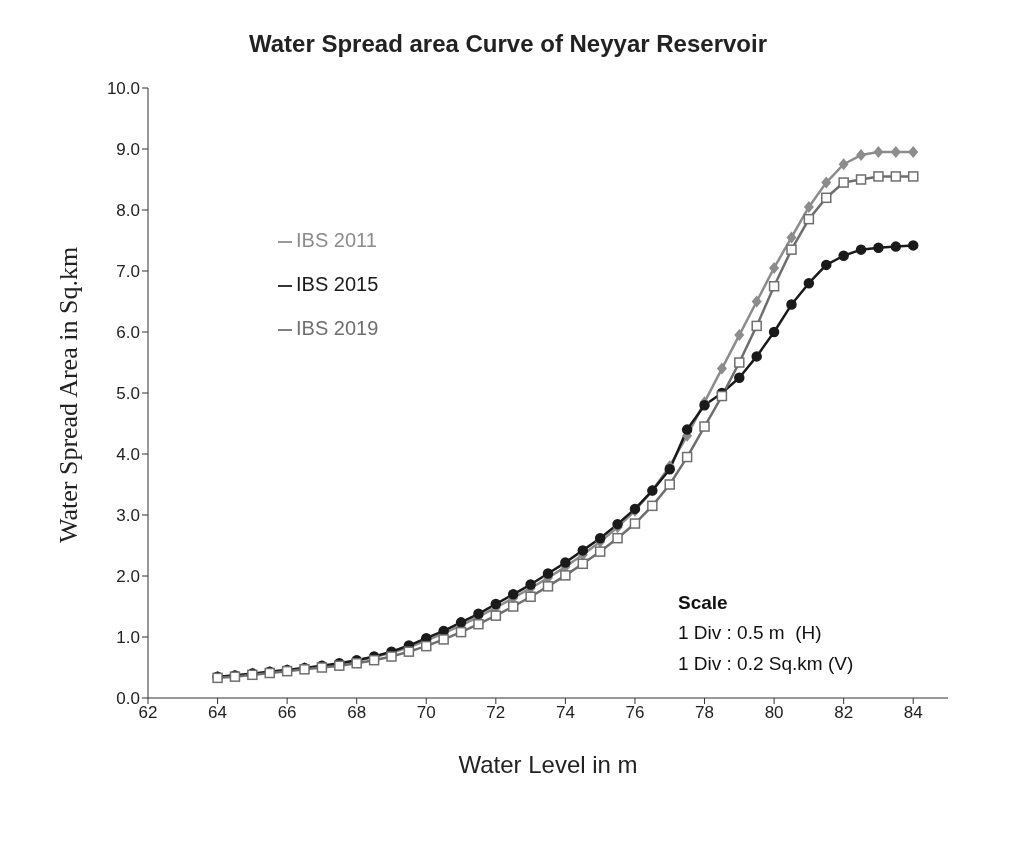  Describe the element at coordinates (766, 663) in the screenshot. I see `annotation: 1 Div : 0.2 Sq.km (V)` at that location.